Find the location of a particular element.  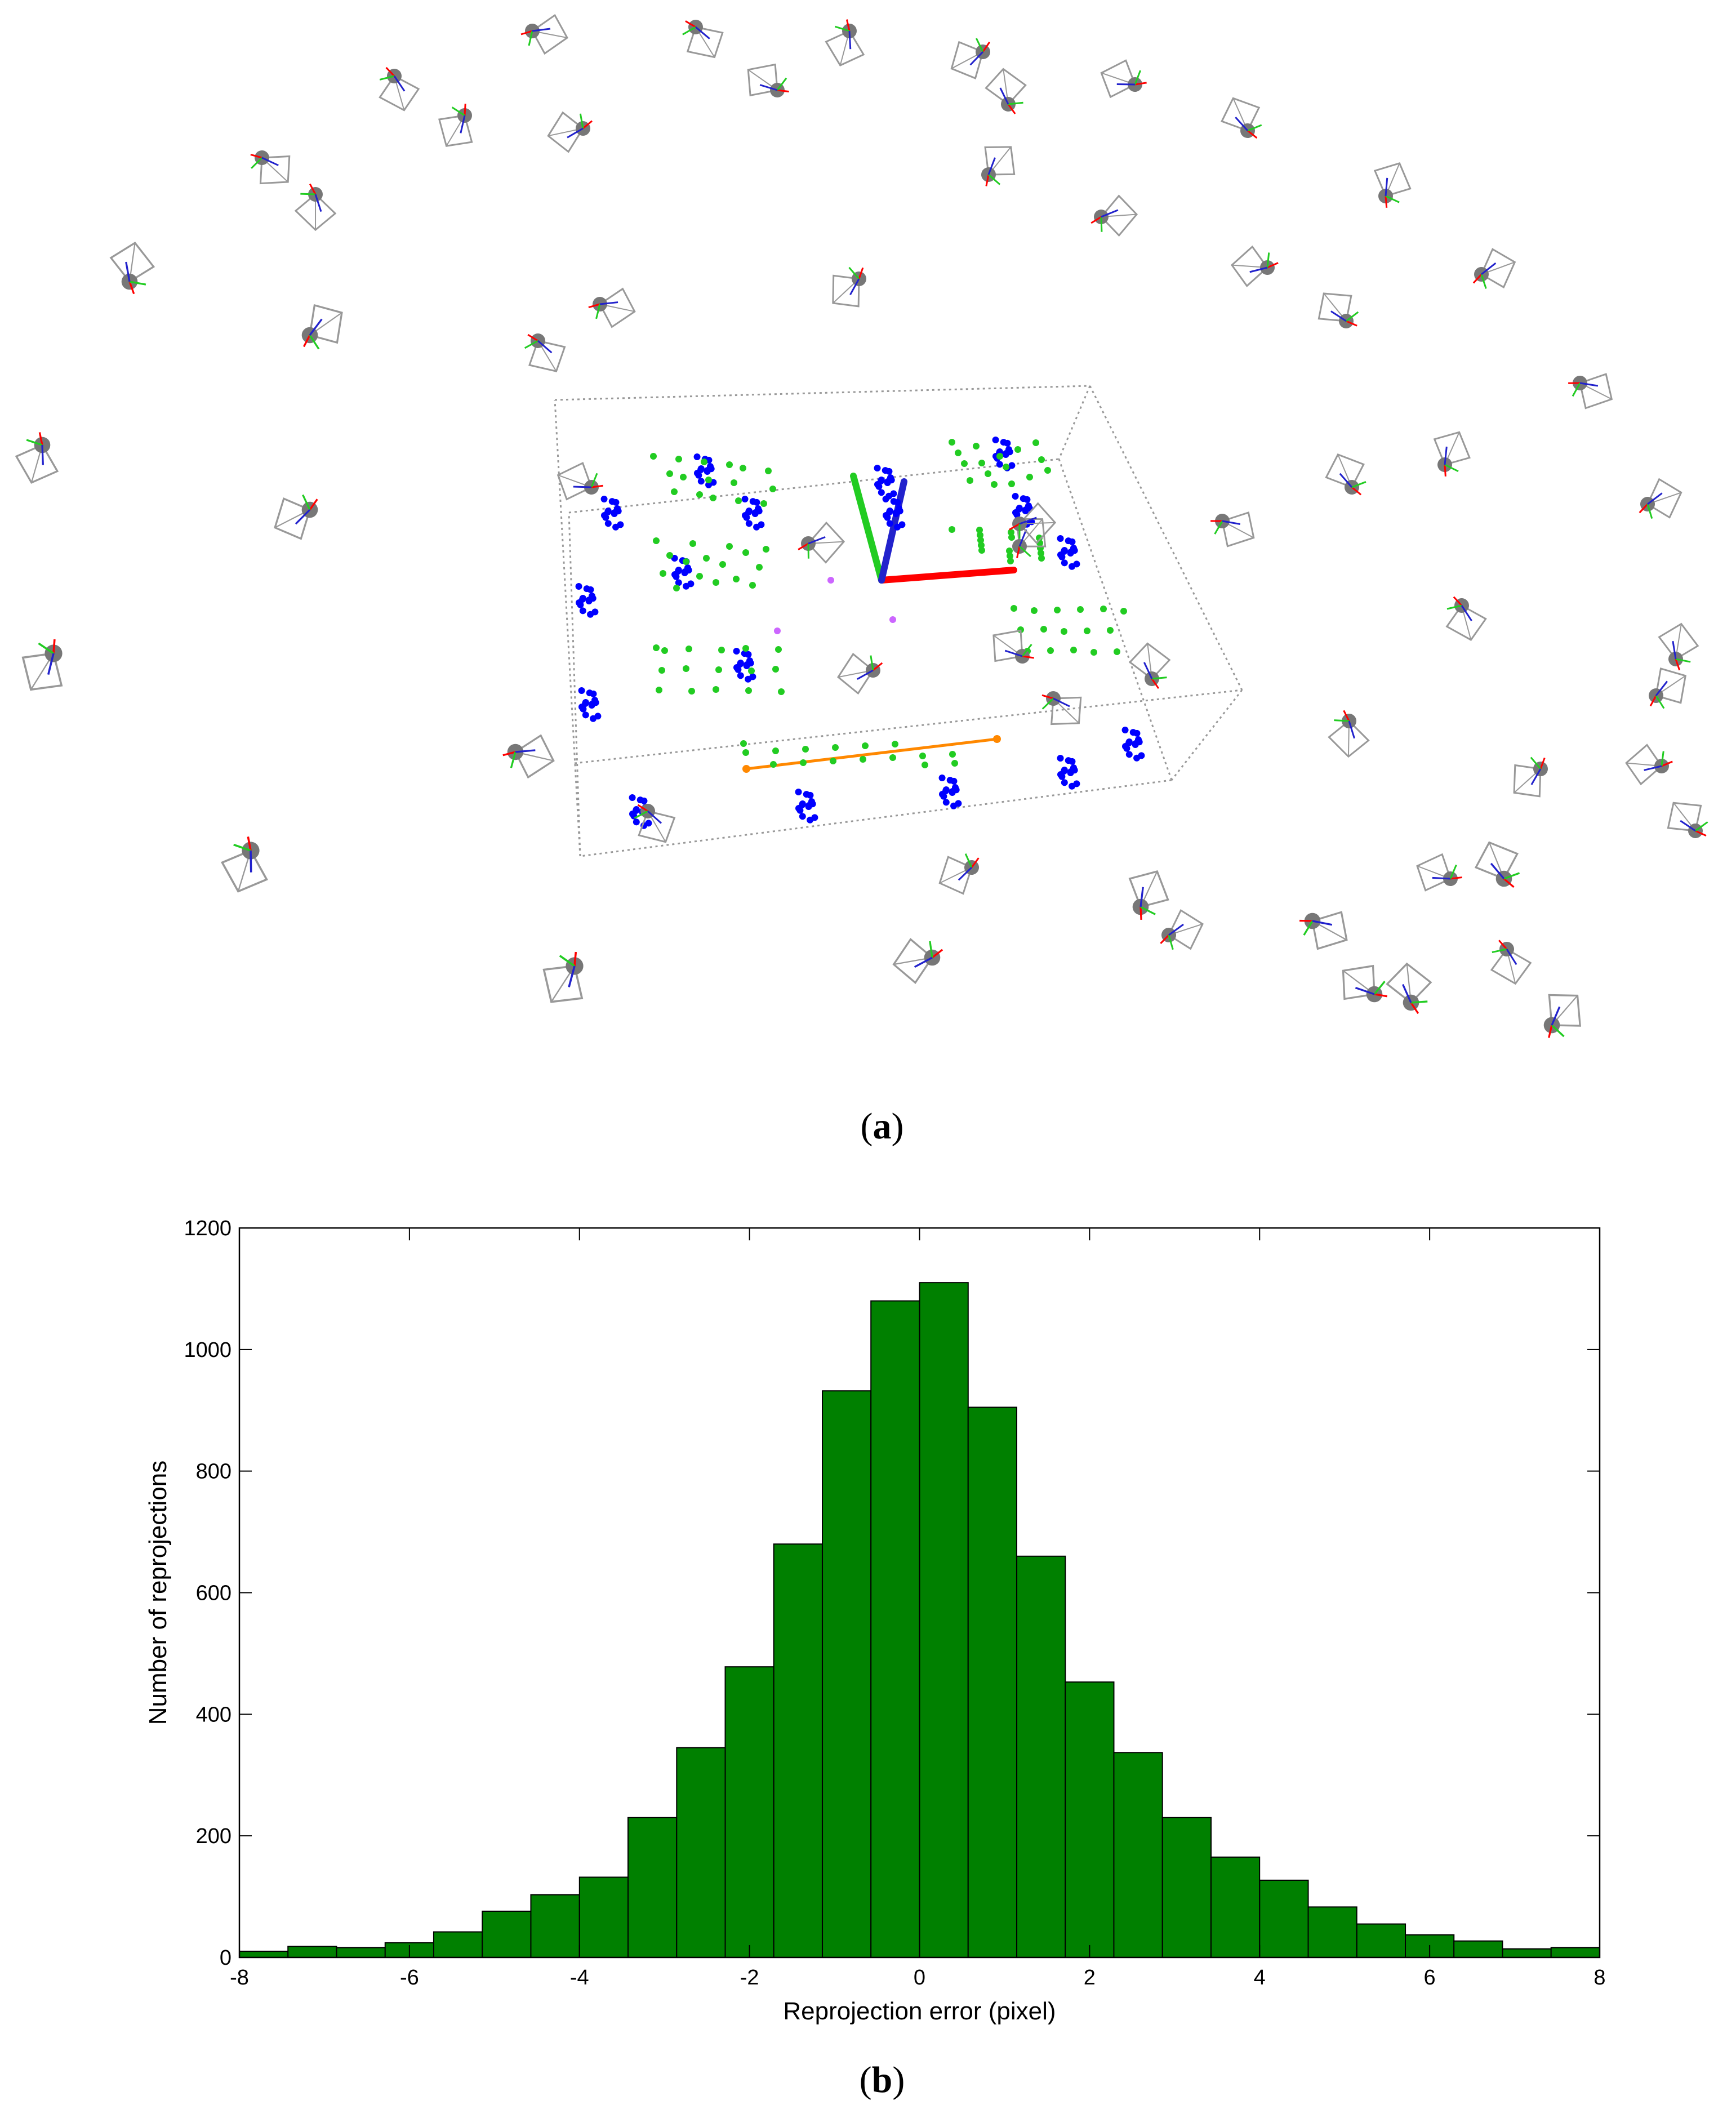

x-tick-label: 8 is located at coordinates (1599, 1978).